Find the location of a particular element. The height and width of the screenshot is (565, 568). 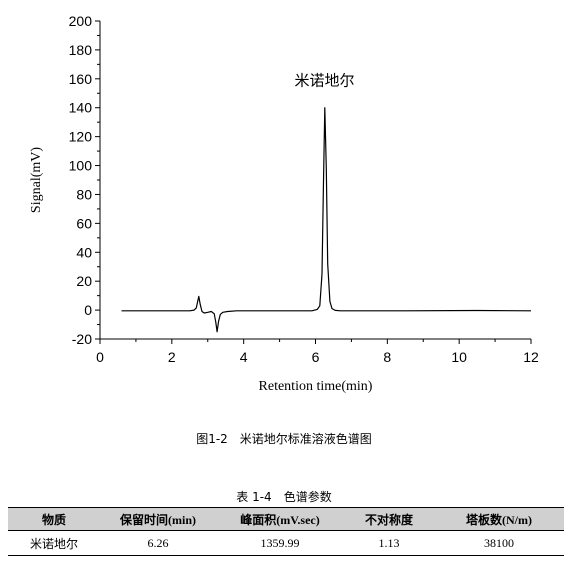

peak-annotation: 米诺地尔 is located at coordinates (324, 81).